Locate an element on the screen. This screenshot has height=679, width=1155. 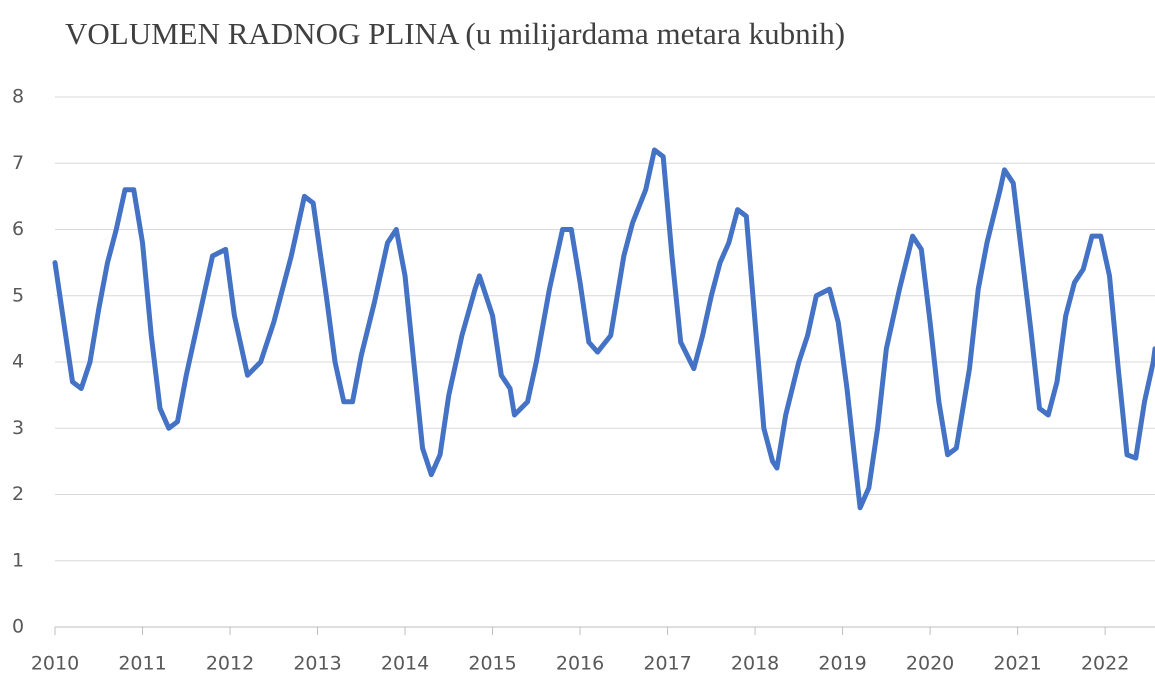
y-tick-label: 2 is located at coordinates (18, 494).